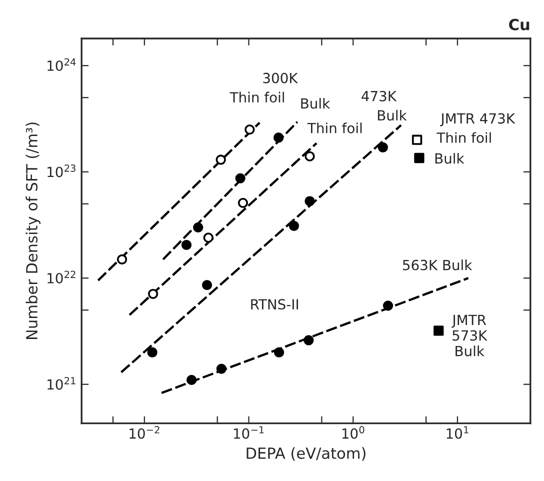  I want to click on y-tick-label: 10$^{21}$, so click(62, 383).